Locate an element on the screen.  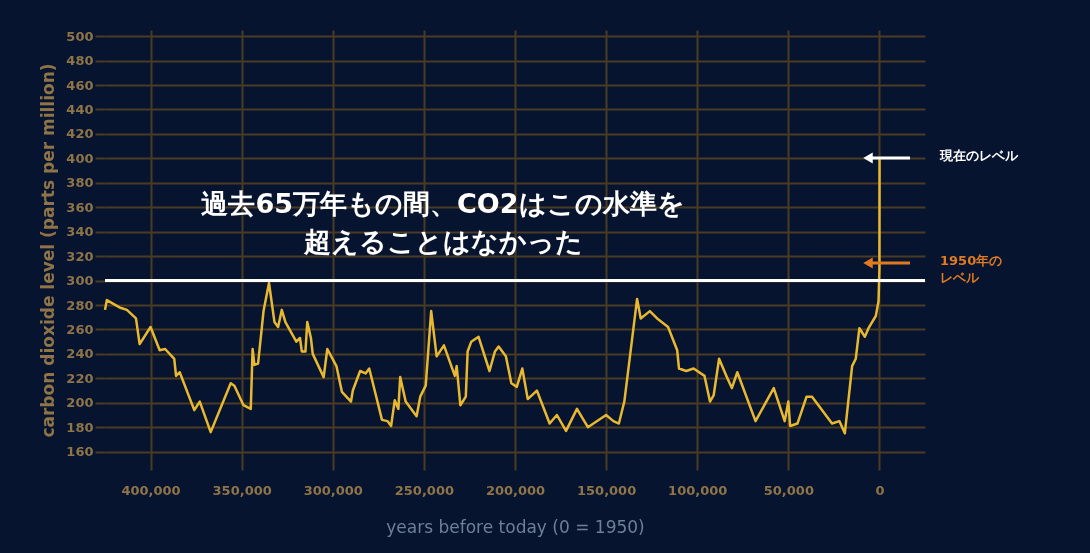
x-tick-label: 200,000 is located at coordinates (515, 490).